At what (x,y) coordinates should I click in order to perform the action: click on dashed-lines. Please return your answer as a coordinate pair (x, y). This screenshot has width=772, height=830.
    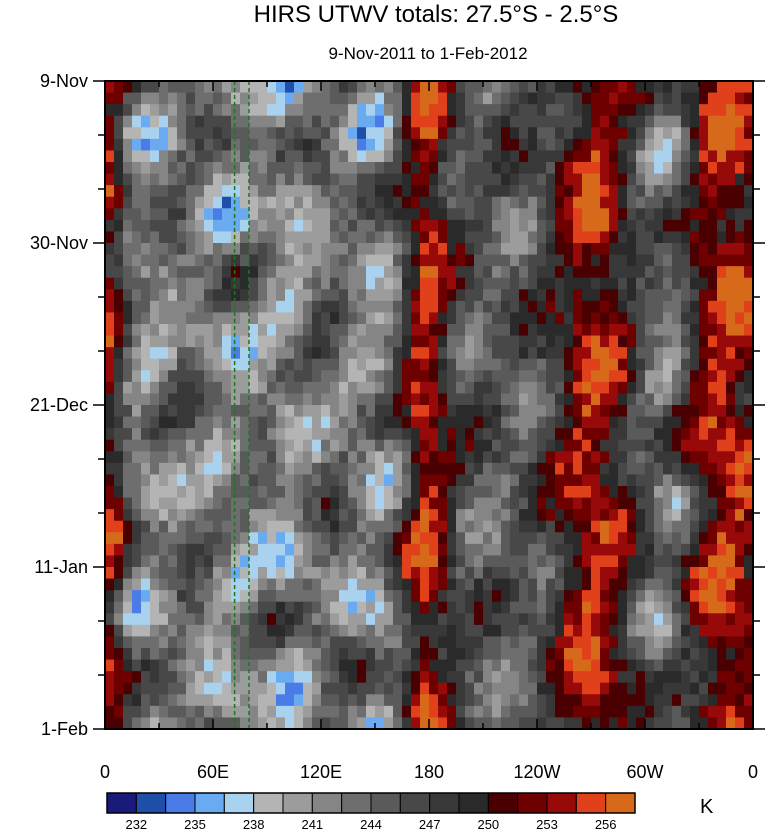
    Looking at the image, I should click on (241, 405).